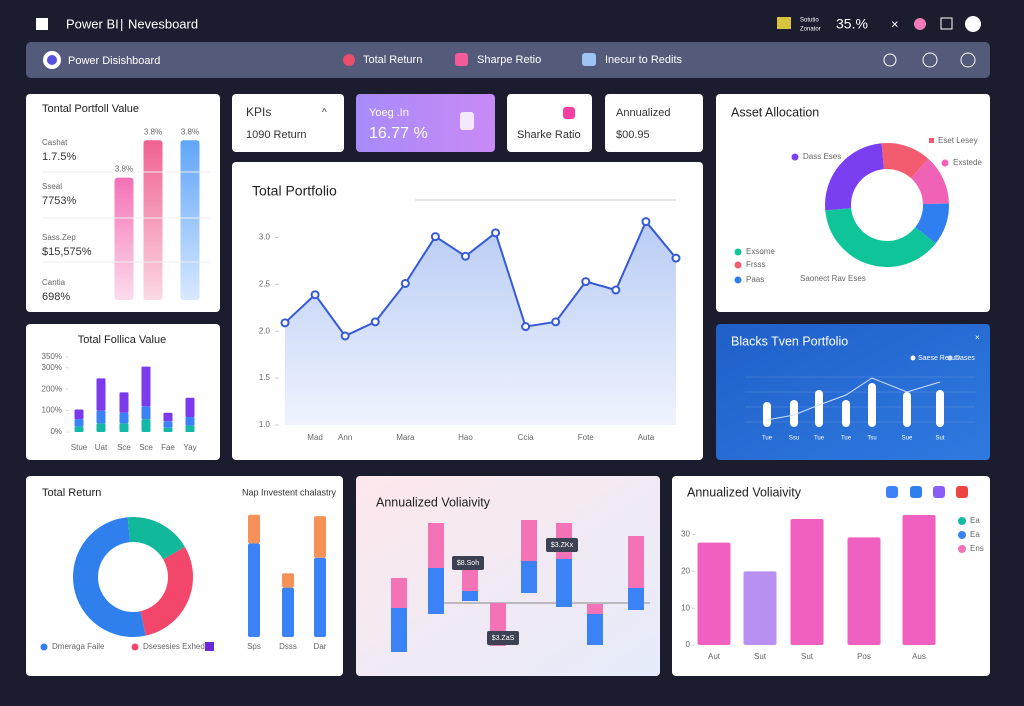 The image size is (1024, 706). I want to click on legend-label: Dmeraga Faile, so click(78, 646).